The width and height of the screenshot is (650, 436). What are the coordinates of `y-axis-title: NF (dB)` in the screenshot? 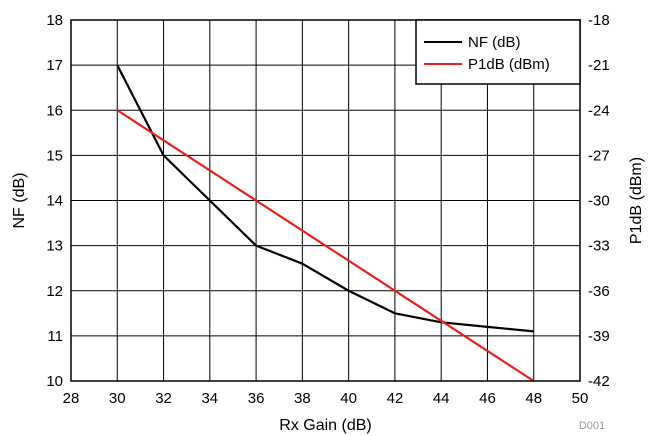 It's located at (19, 201).